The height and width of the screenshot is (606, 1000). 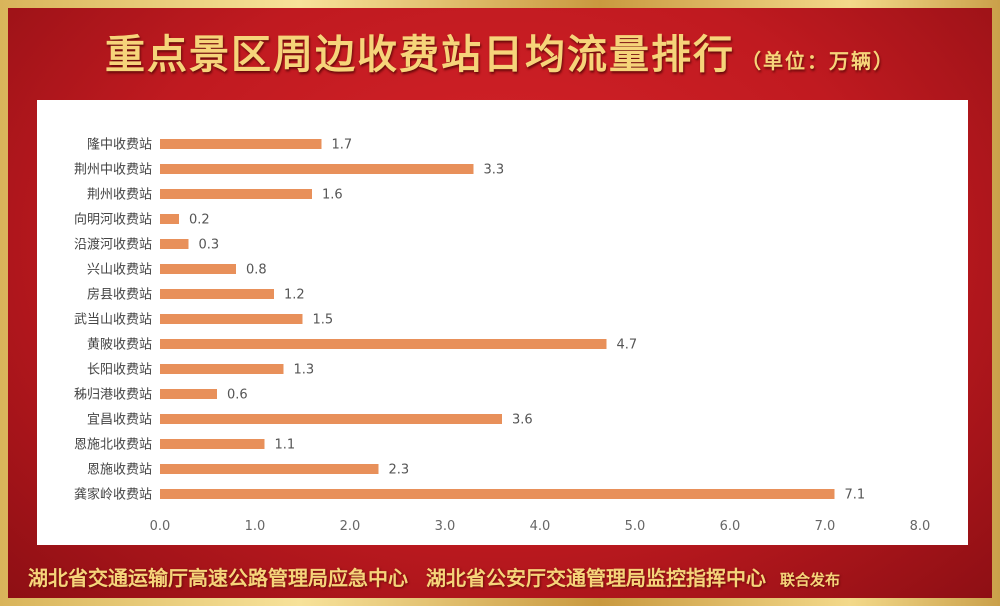 What do you see at coordinates (119, 470) in the screenshot?
I see `category-label: 恩施收费站` at bounding box center [119, 470].